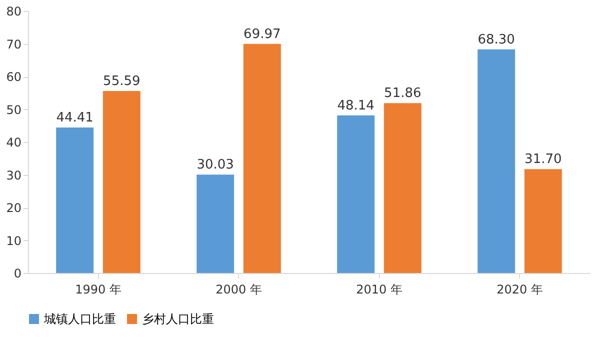 Image resolution: width=605 pixels, height=340 pixels. Describe the element at coordinates (403, 94) in the screenshot. I see `text: 51.86` at that location.